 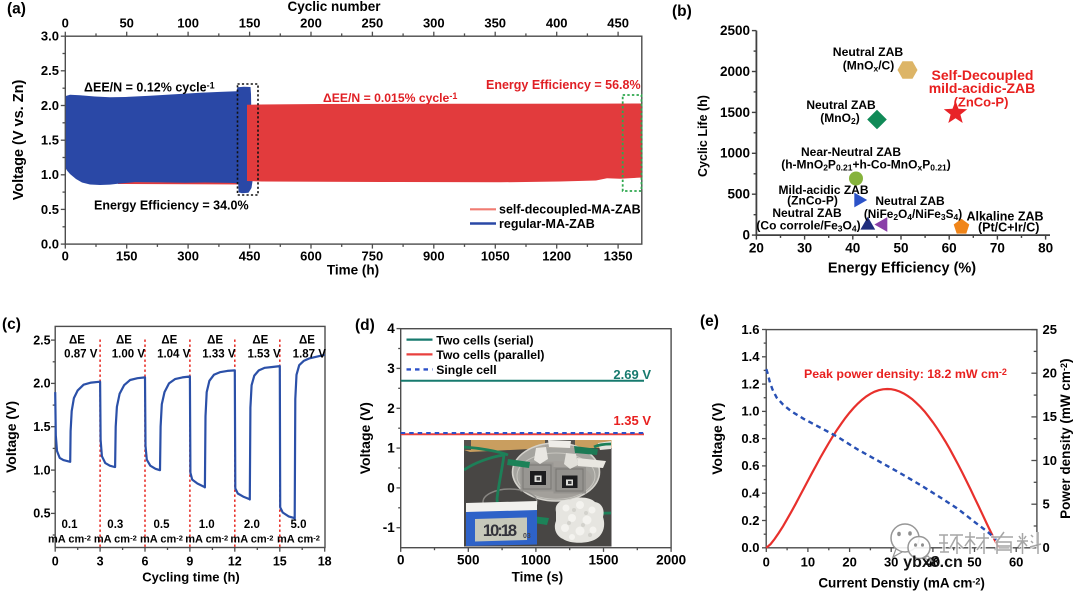 What do you see at coordinates (1046, 504) in the screenshot?
I see `svg-text: 5` at bounding box center [1046, 504].